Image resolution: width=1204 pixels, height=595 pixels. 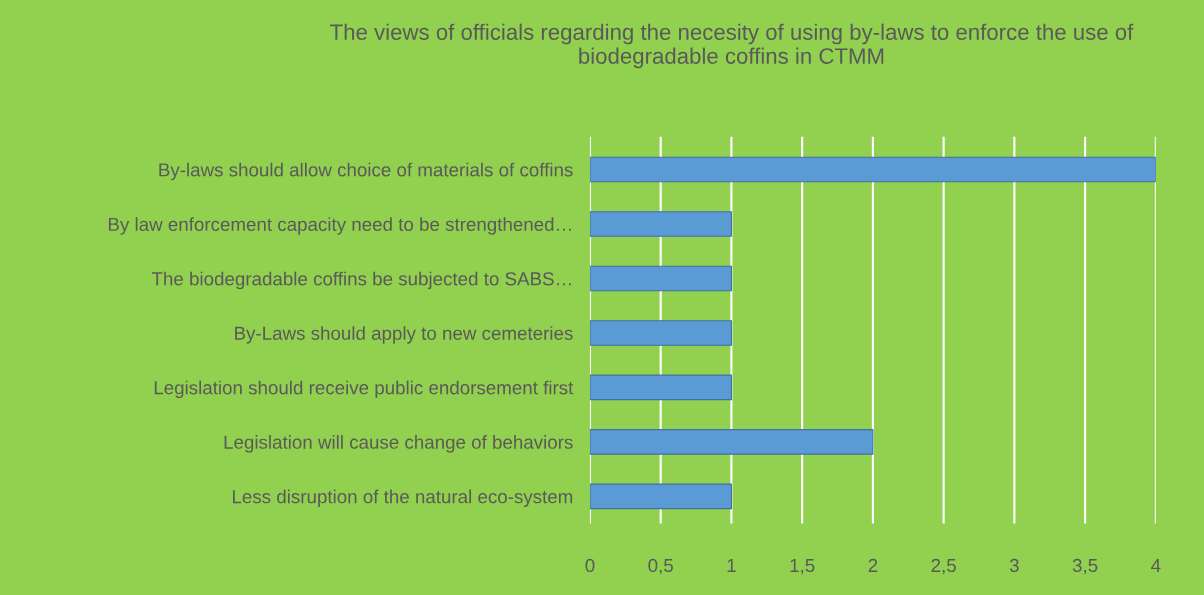 What do you see at coordinates (1014, 565) in the screenshot?
I see `x-tick-label: 3` at bounding box center [1014, 565].